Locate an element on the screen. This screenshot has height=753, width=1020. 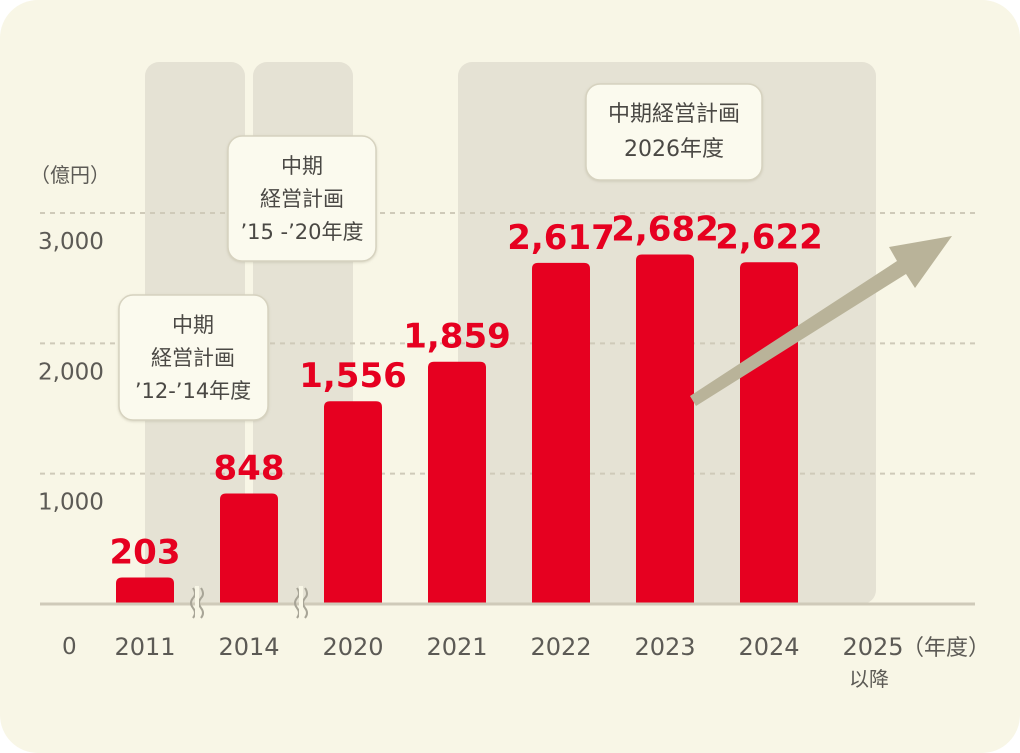
x-tick-label: 2022 is located at coordinates (560, 647).